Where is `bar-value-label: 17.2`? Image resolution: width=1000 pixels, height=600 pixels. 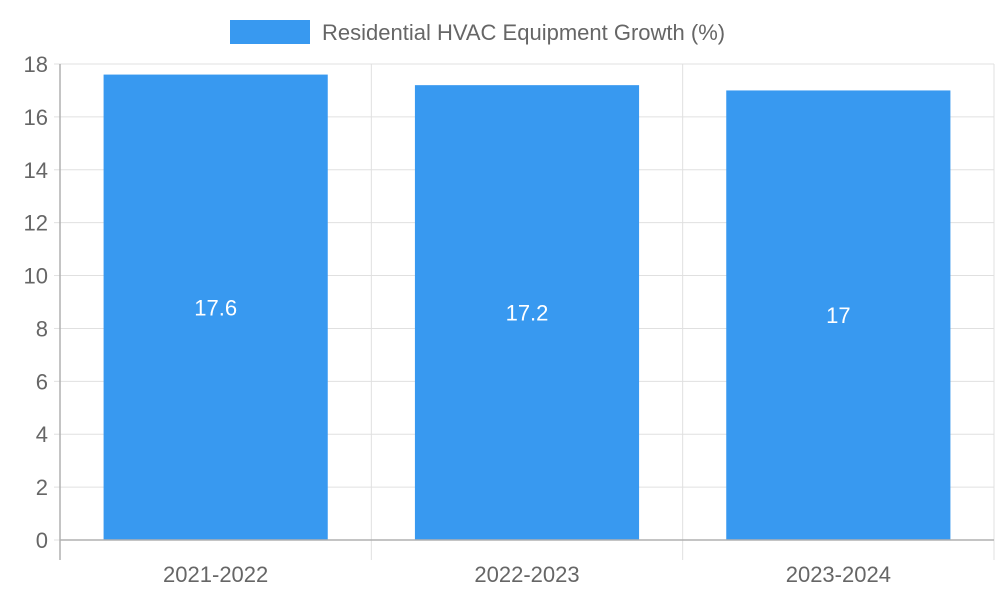 bar-value-label: 17.2 is located at coordinates (527, 313).